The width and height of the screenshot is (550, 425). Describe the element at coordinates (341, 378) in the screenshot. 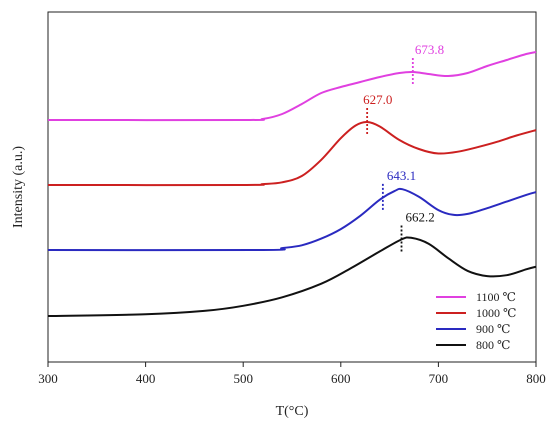

I see `x-tick-label: 600` at that location.